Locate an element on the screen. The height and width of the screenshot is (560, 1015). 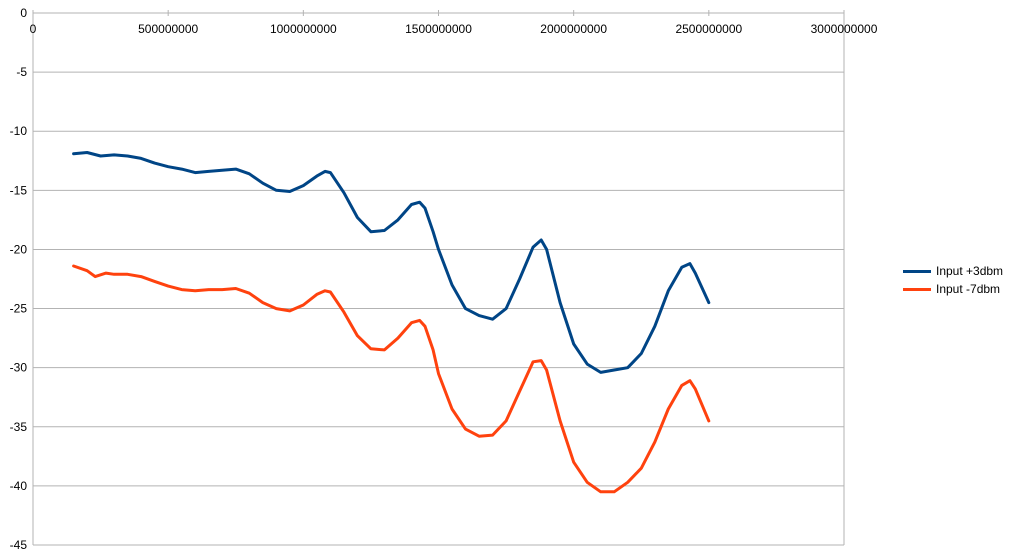
y-tick-label: -40 is located at coordinates (19, 486).